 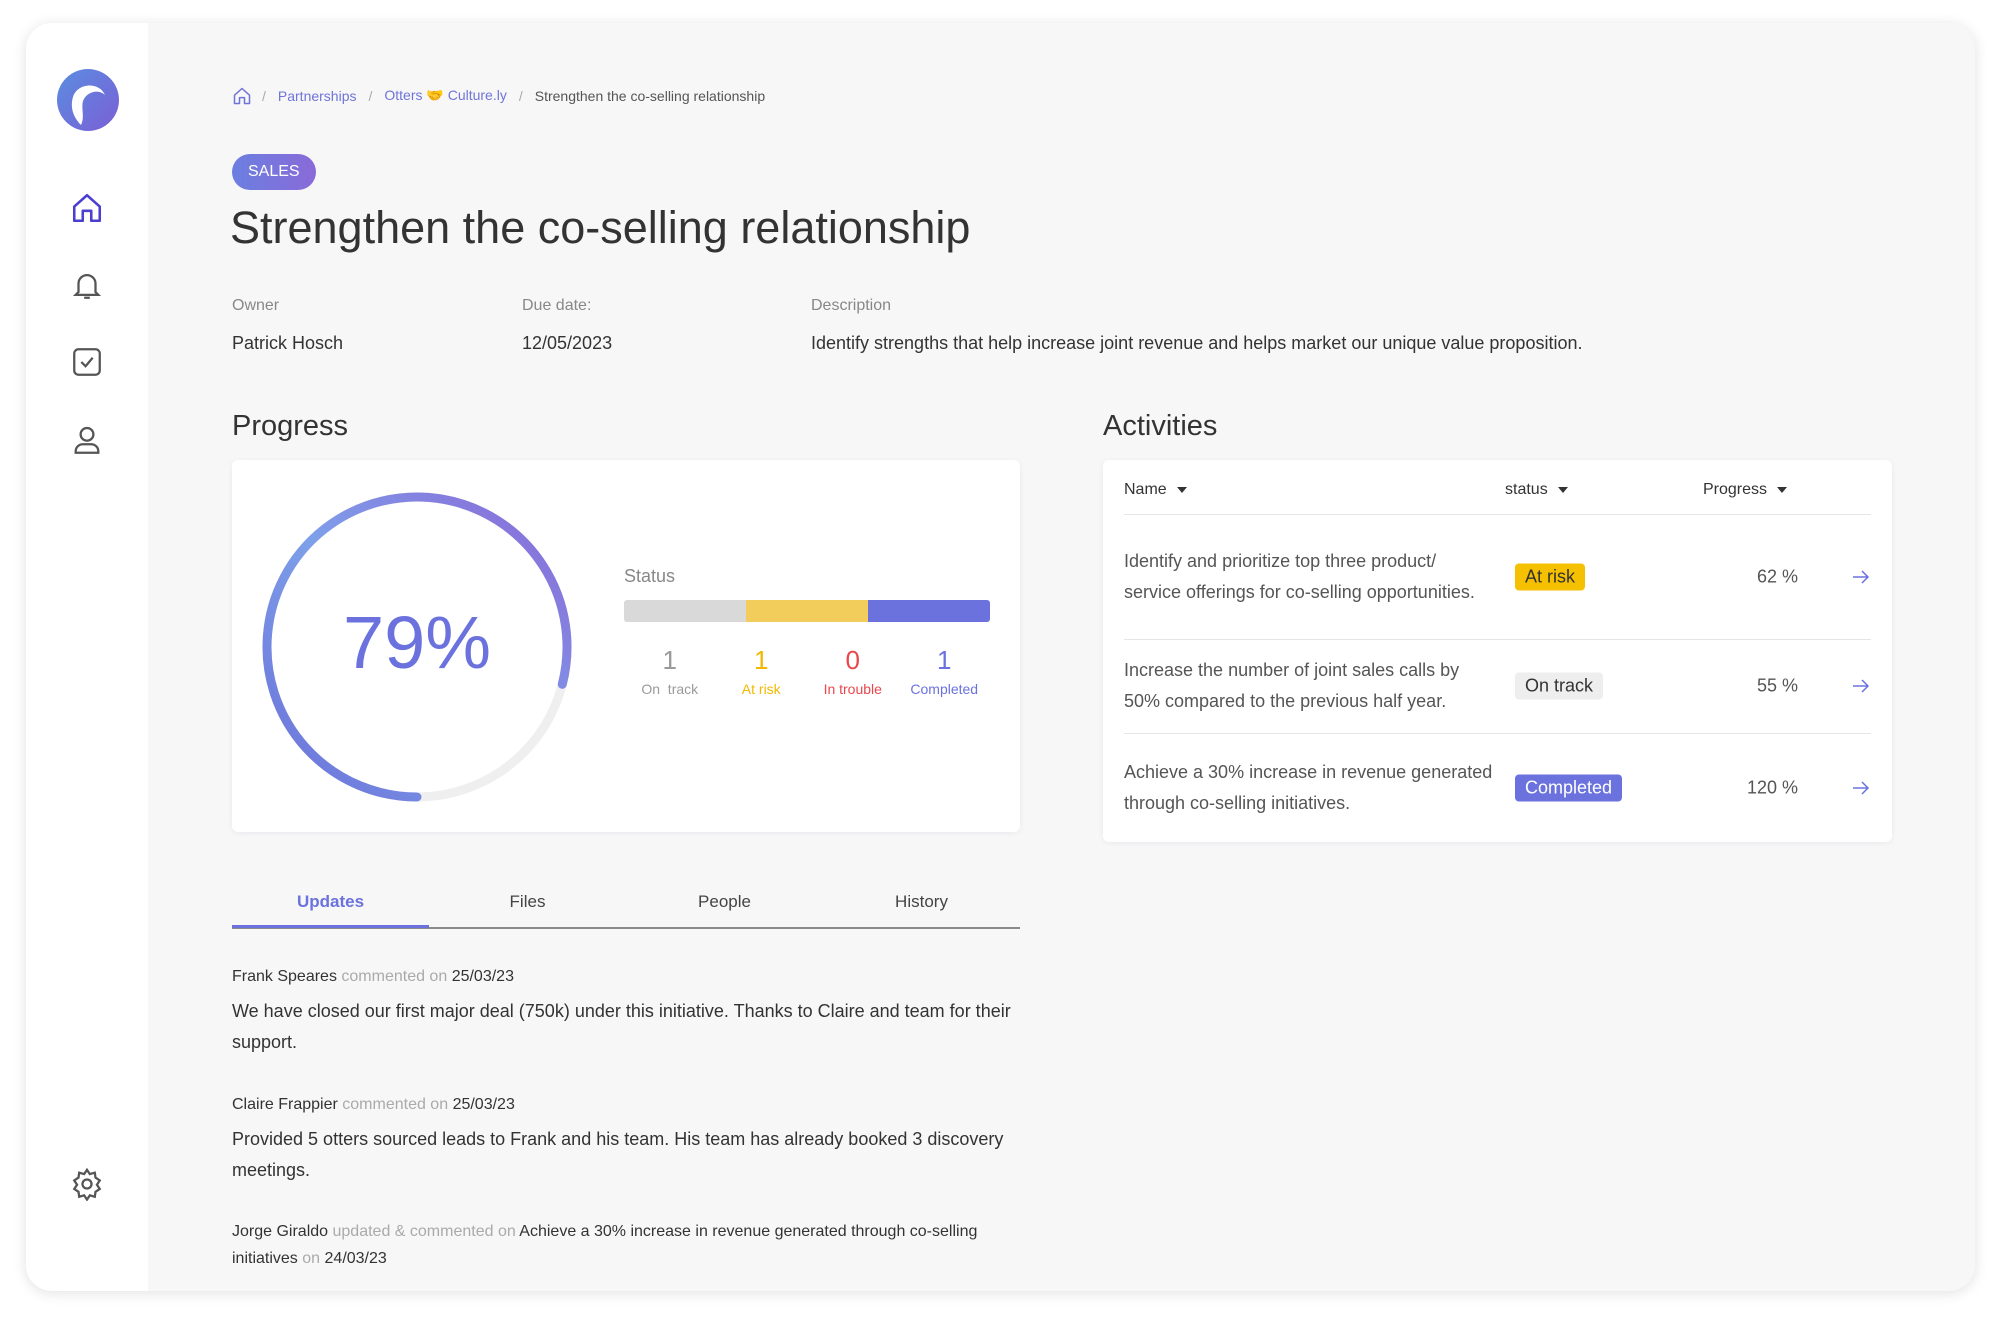 I want to click on home-nav-icon, so click(x=87, y=208).